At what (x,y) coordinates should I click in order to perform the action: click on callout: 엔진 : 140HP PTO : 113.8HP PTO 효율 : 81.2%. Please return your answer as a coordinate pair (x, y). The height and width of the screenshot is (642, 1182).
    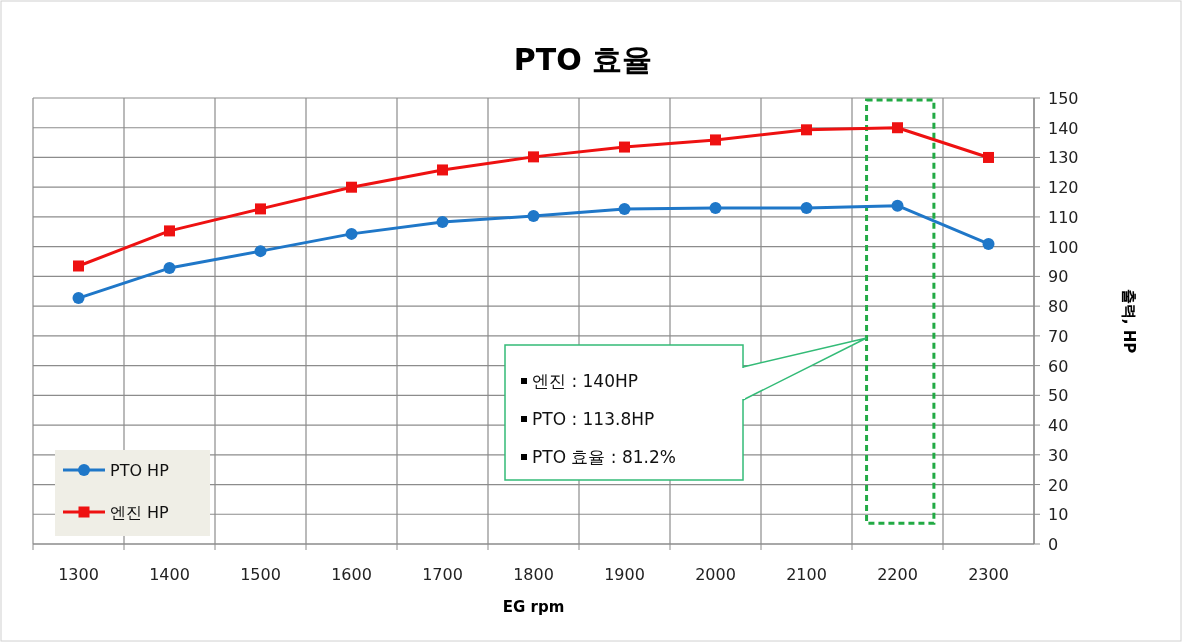
    Looking at the image, I should click on (686, 409).